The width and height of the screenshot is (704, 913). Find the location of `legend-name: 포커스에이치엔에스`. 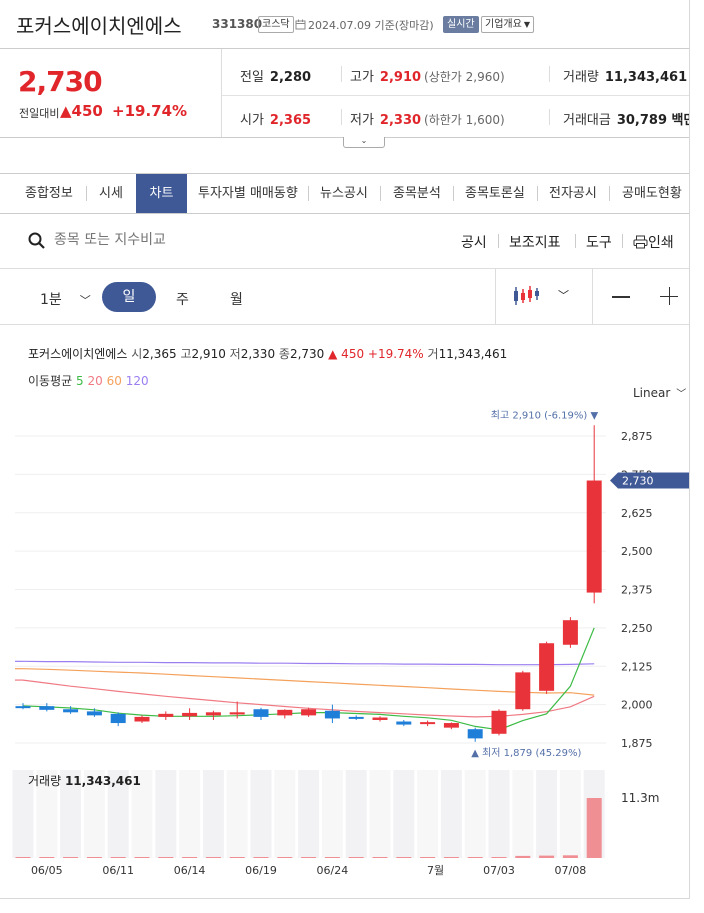

legend-name: 포커스에이치엔에스 is located at coordinates (78, 354).